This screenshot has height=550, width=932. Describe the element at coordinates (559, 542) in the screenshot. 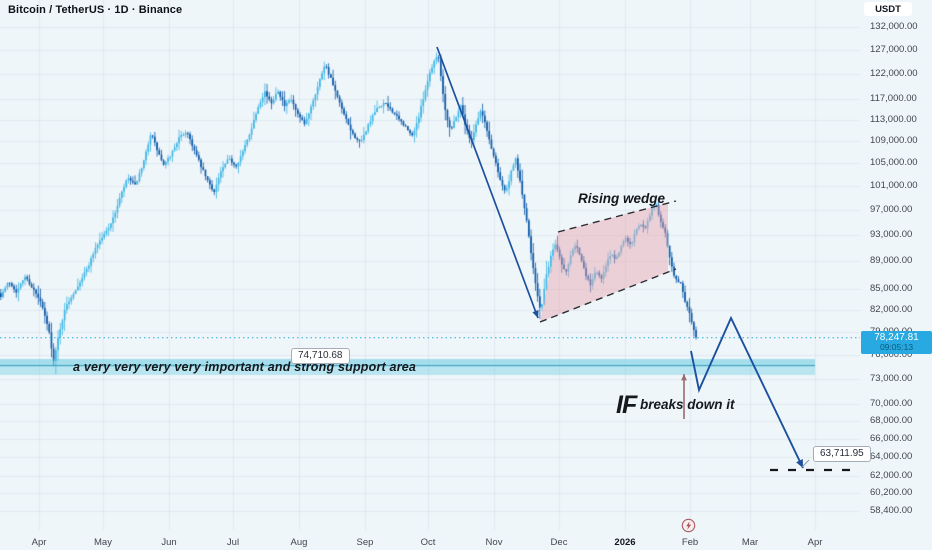

I see `time-tick-label: Dec` at that location.